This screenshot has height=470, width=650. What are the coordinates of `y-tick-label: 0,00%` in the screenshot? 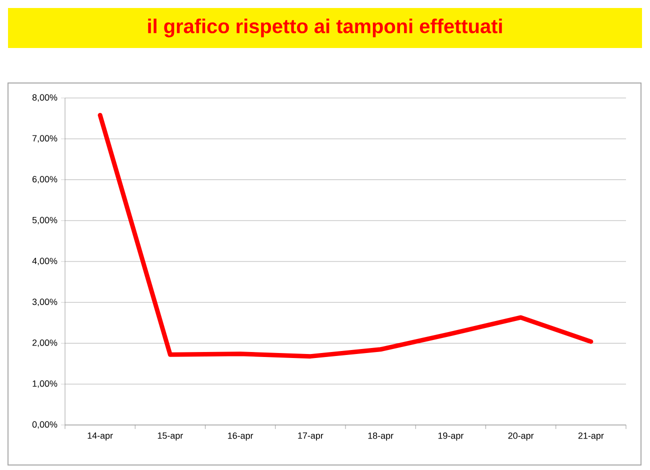 It's located at (45, 425).